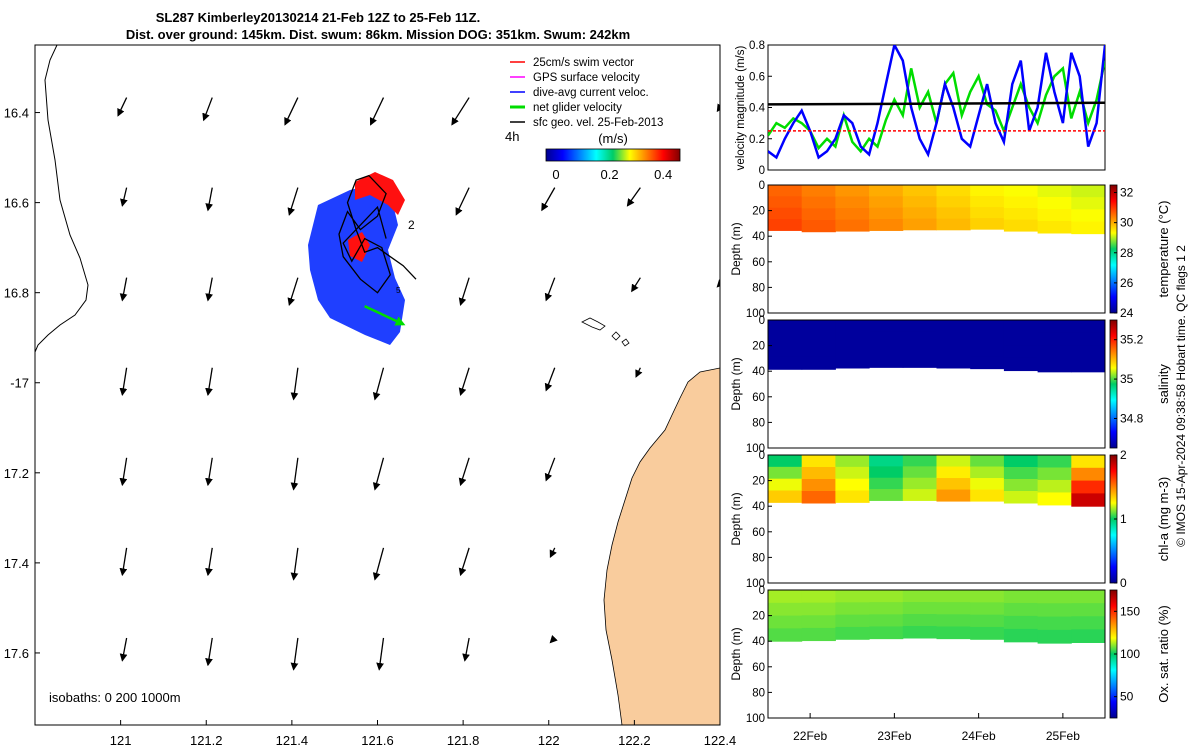 The width and height of the screenshot is (1200, 750). I want to click on velocity-panel: 0 0.2 0.4 0.6 0.8 velocity magnitude (m/s), so click(920, 108).